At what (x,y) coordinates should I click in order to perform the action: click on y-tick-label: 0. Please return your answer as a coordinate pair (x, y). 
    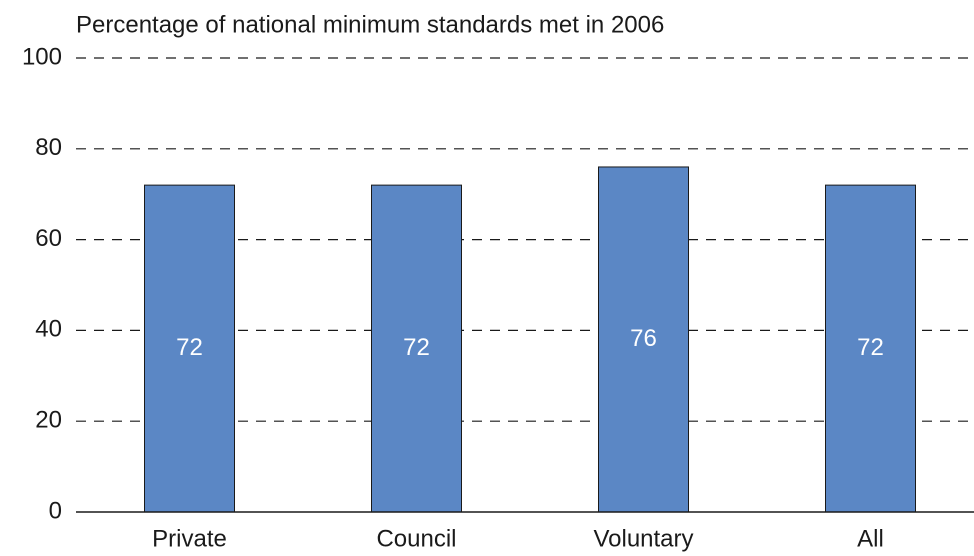
    Looking at the image, I should click on (55, 510).